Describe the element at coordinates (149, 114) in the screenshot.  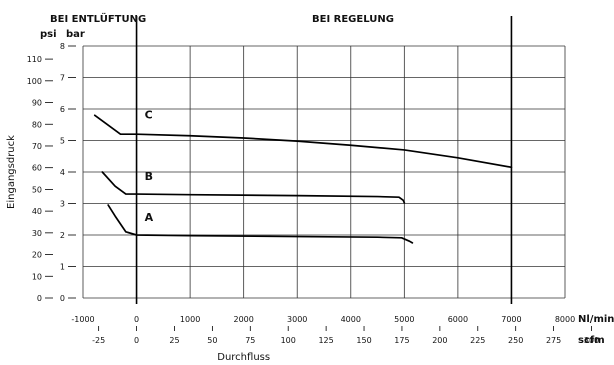
I see `series-label-c: C` at that location.